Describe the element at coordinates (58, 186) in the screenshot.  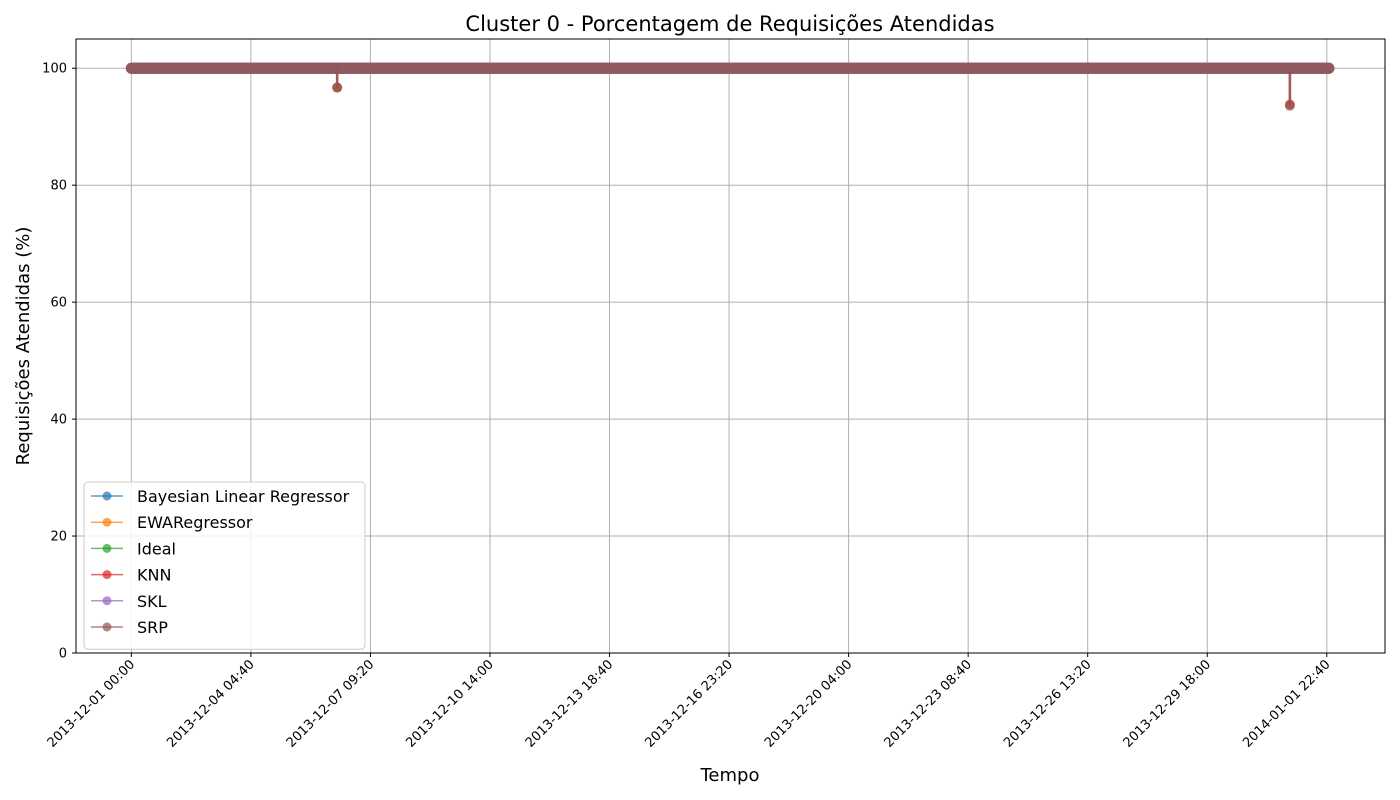
I see `y-tick-label: 80` at that location.